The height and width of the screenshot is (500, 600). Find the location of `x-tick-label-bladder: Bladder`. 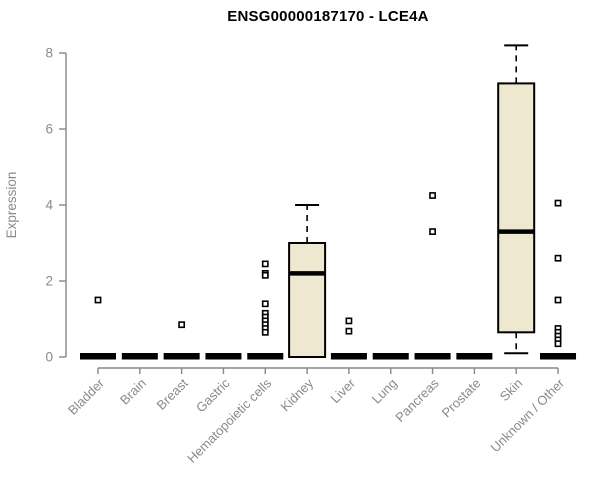

x-tick-label-bladder: Bladder is located at coordinates (86, 396).